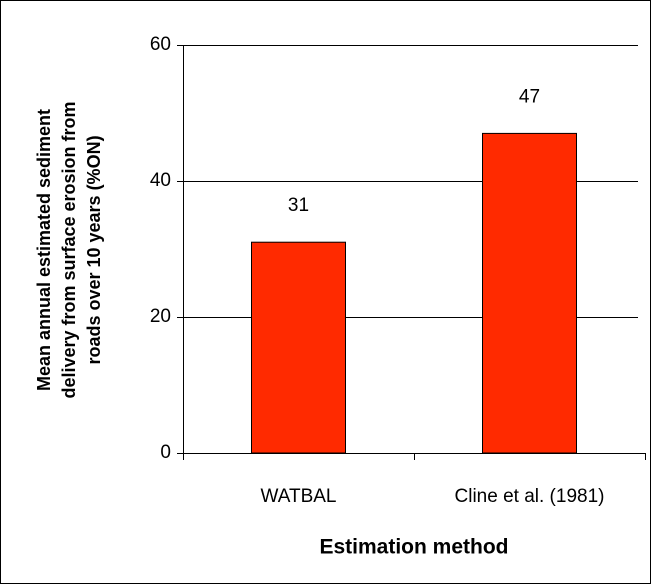 This screenshot has width=651, height=584. What do you see at coordinates (160, 180) in the screenshot?
I see `y-tick-label: 40` at bounding box center [160, 180].